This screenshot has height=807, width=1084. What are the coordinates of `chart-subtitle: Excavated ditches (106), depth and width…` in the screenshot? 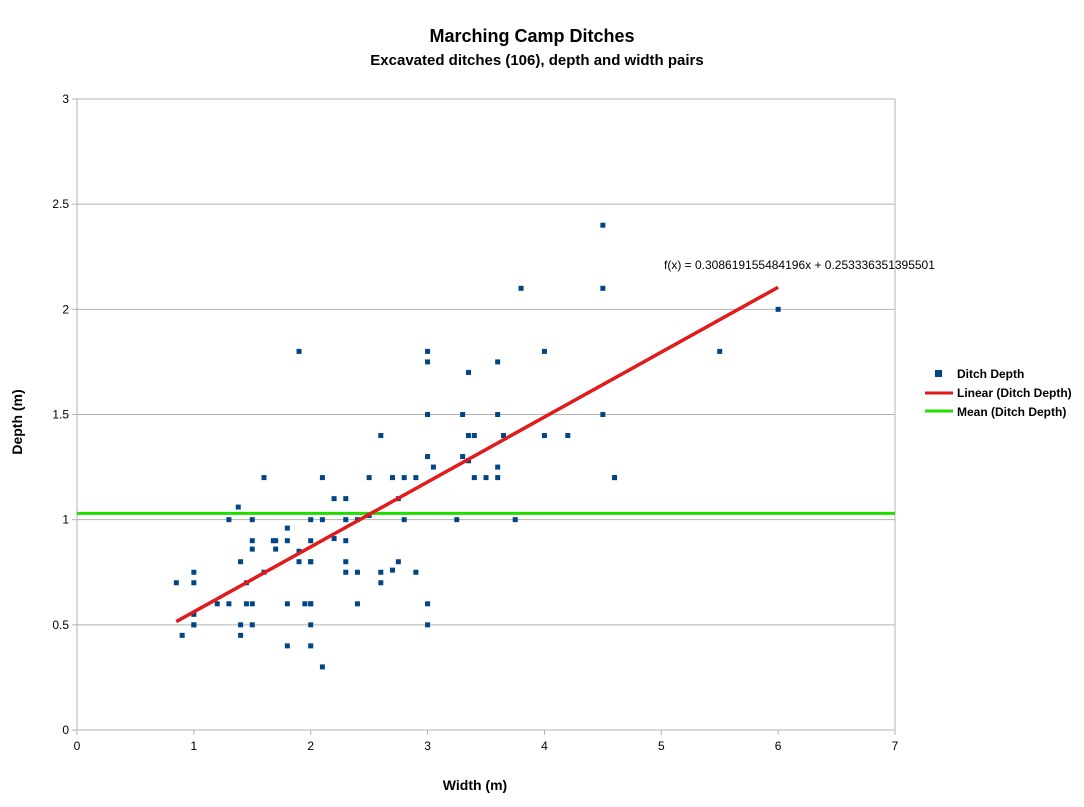 It's located at (536, 60).